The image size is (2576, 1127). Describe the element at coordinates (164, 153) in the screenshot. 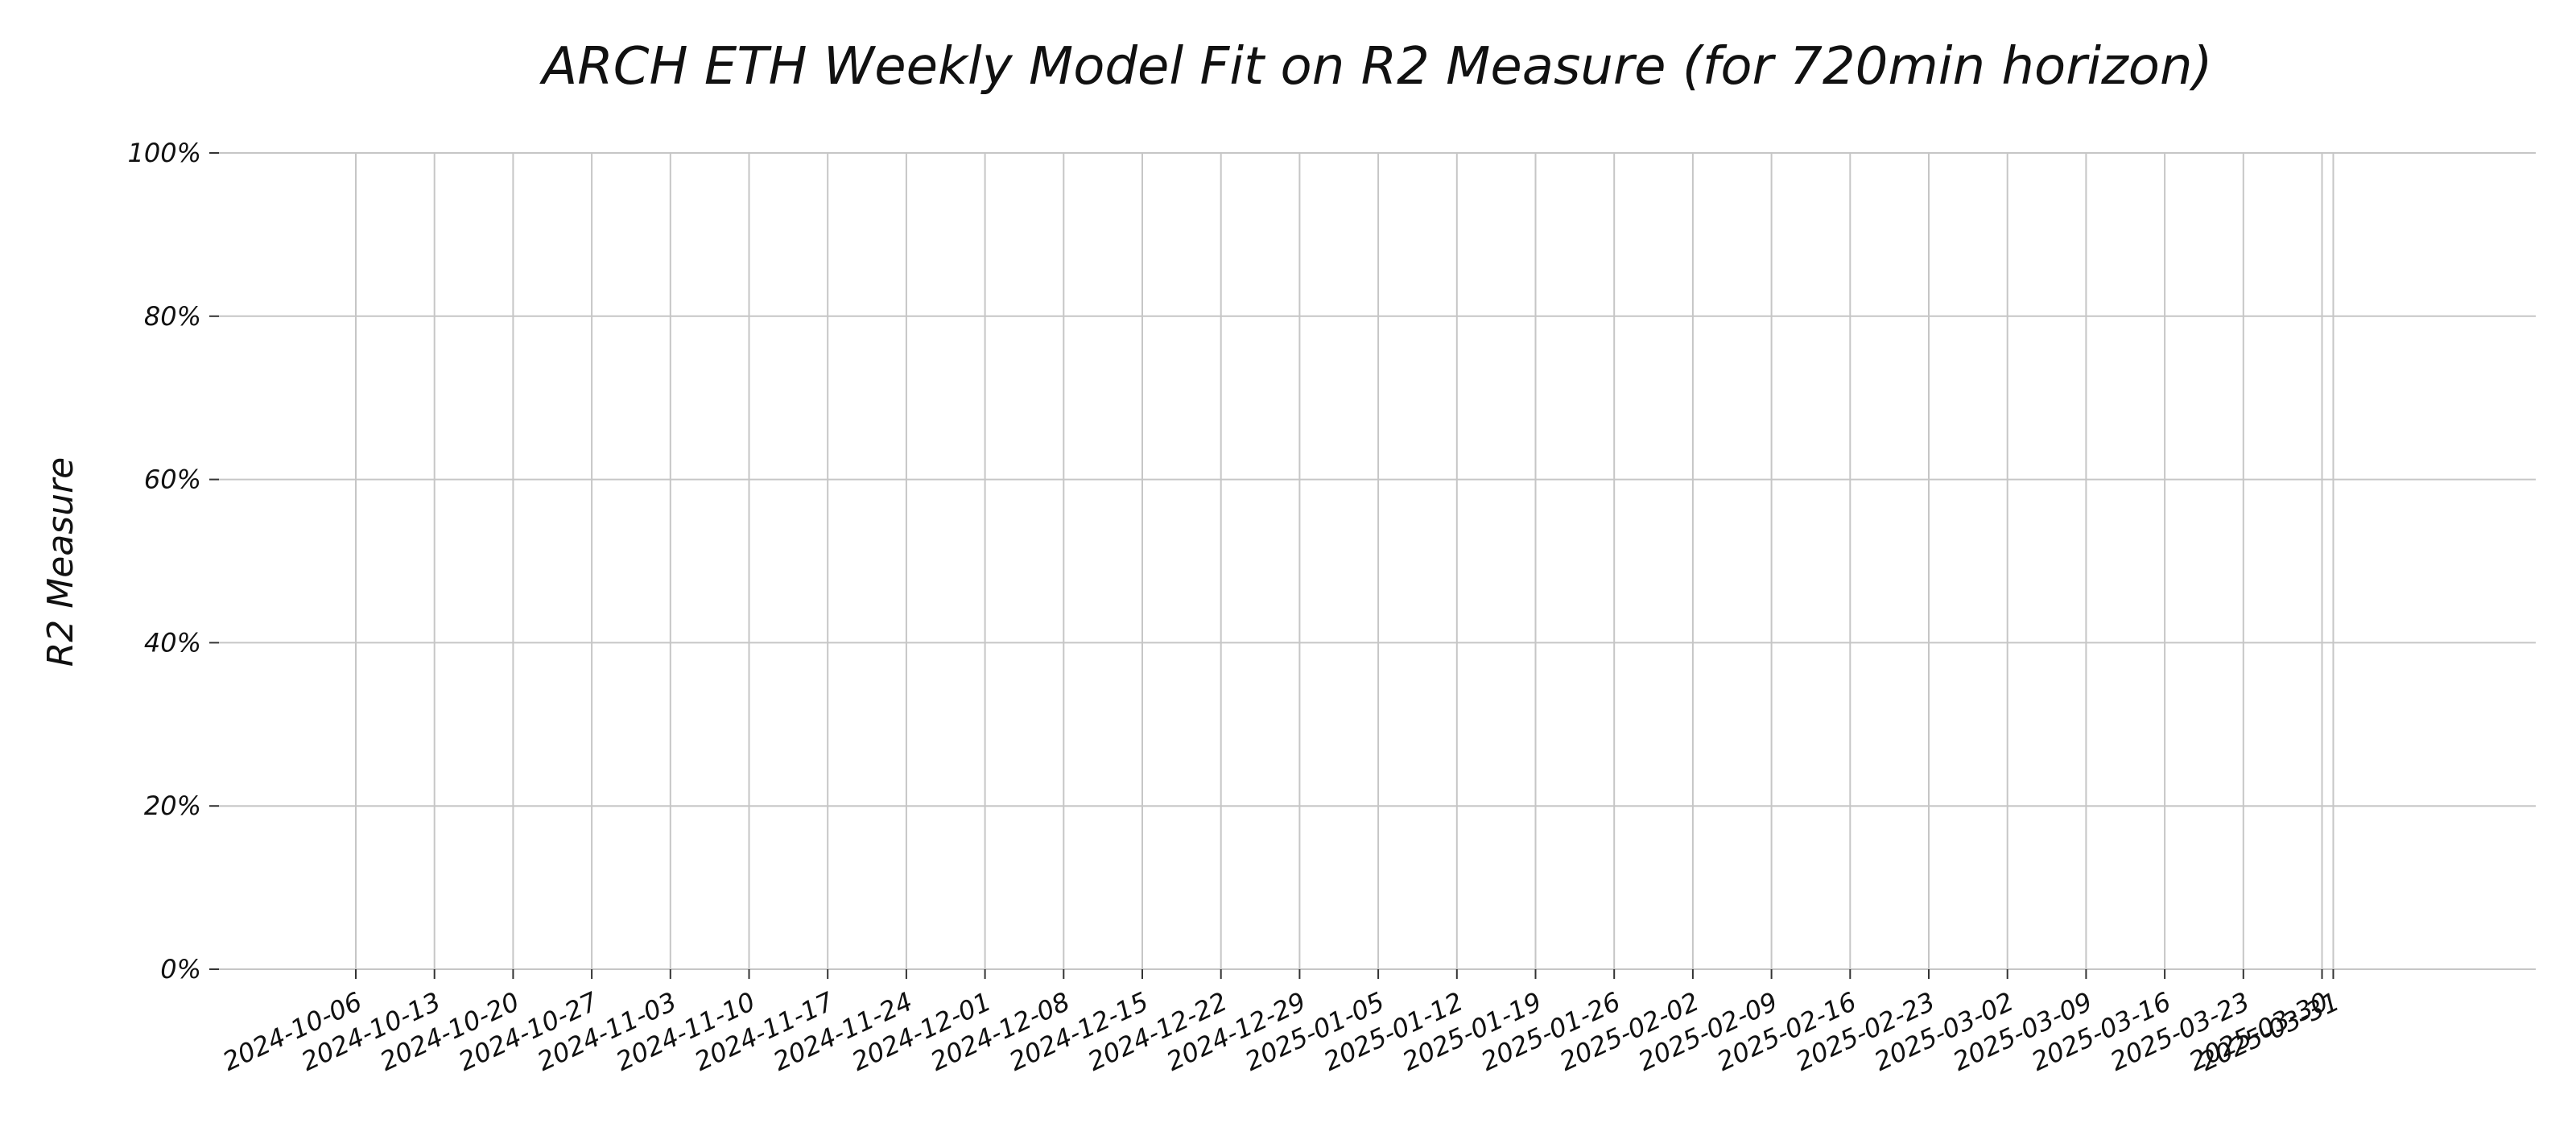

I see `y-tick-label: 100%` at that location.